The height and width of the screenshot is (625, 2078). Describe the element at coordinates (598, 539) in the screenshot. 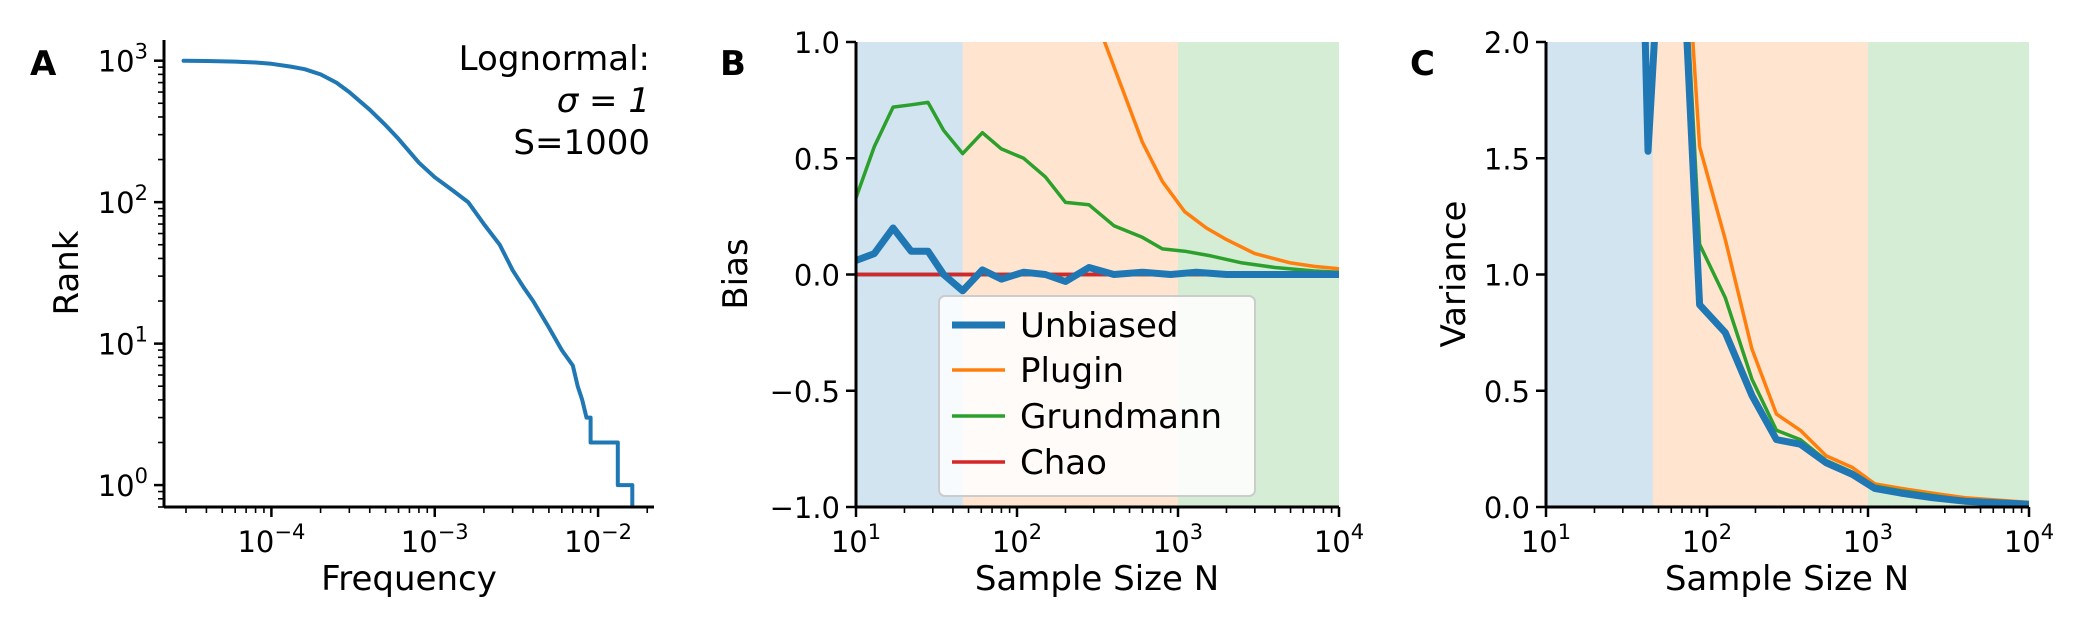

I see `panel-a-xtick-label: 10⁻²` at that location.